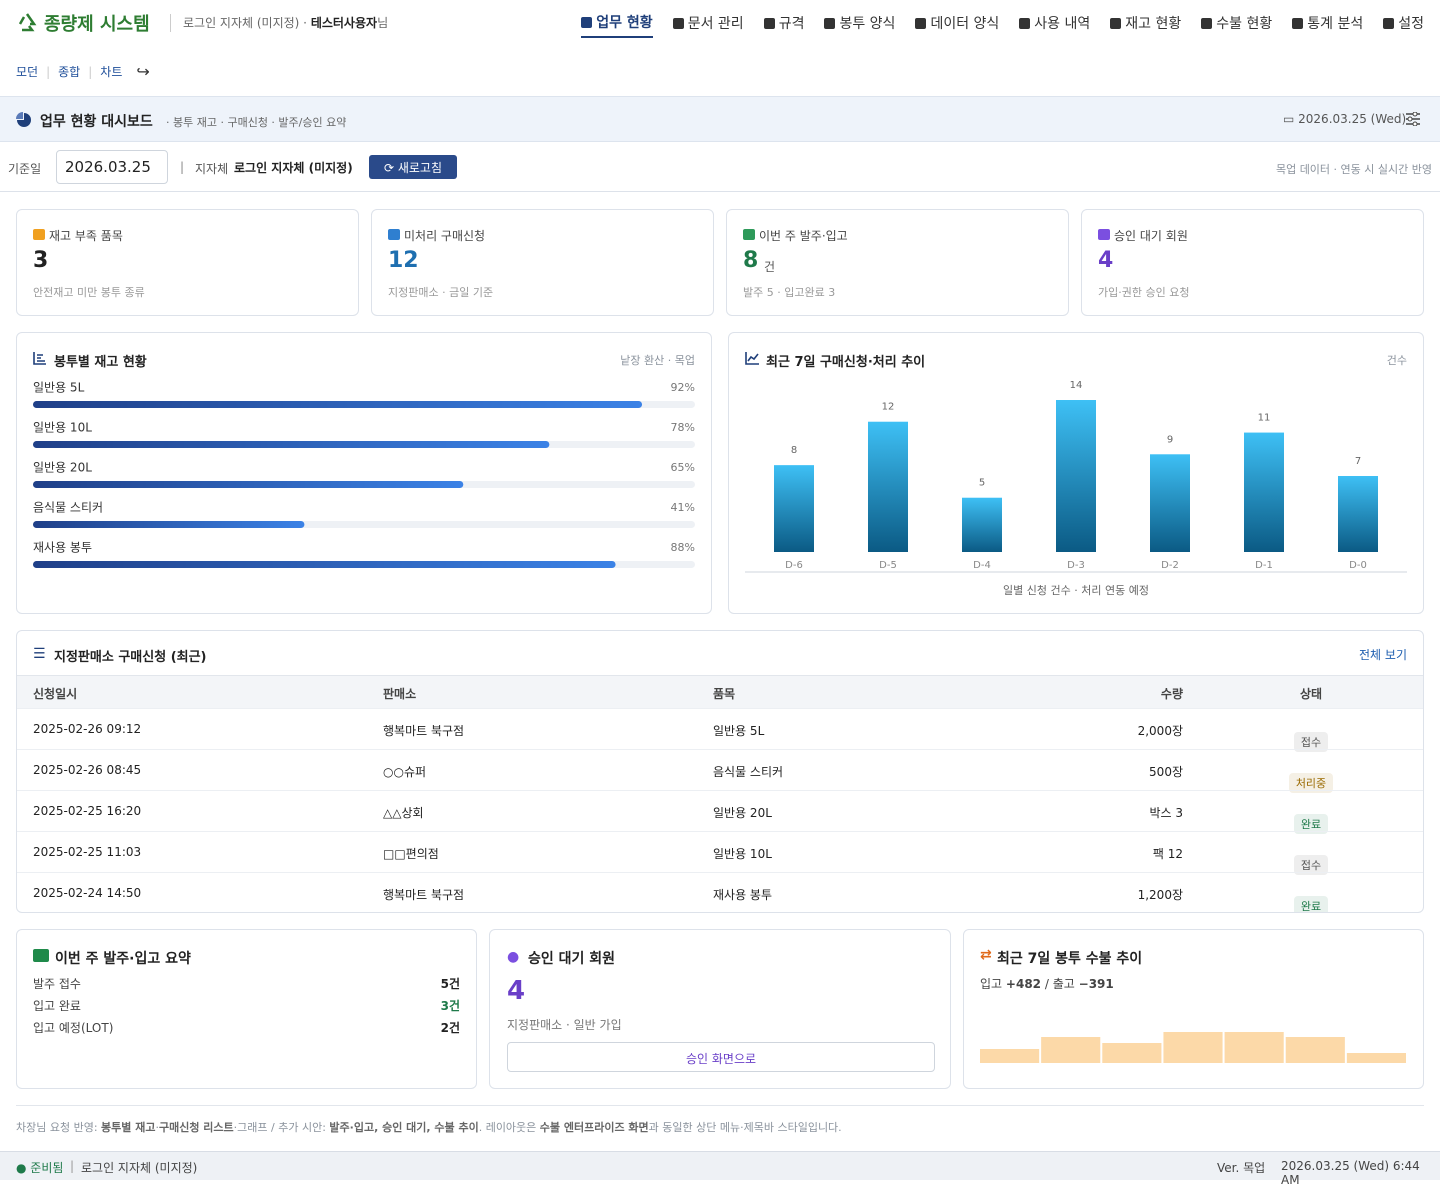  What do you see at coordinates (246, 1009) in the screenshot?
I see `order-card: 이번 주 발주·입고 요약 발주 접수5건입고 완료3건입고 예정(LOT)2건` at bounding box center [246, 1009].